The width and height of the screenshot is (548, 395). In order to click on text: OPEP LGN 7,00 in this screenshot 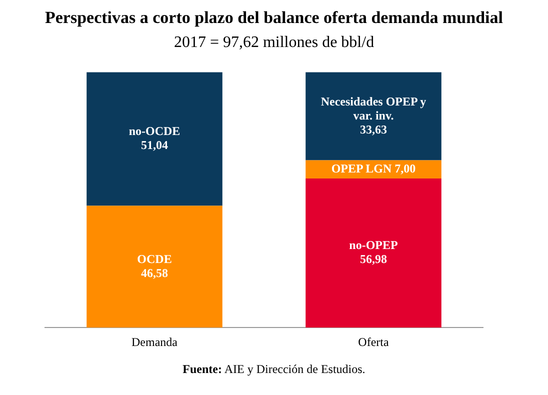, I will do `click(373, 168)`.